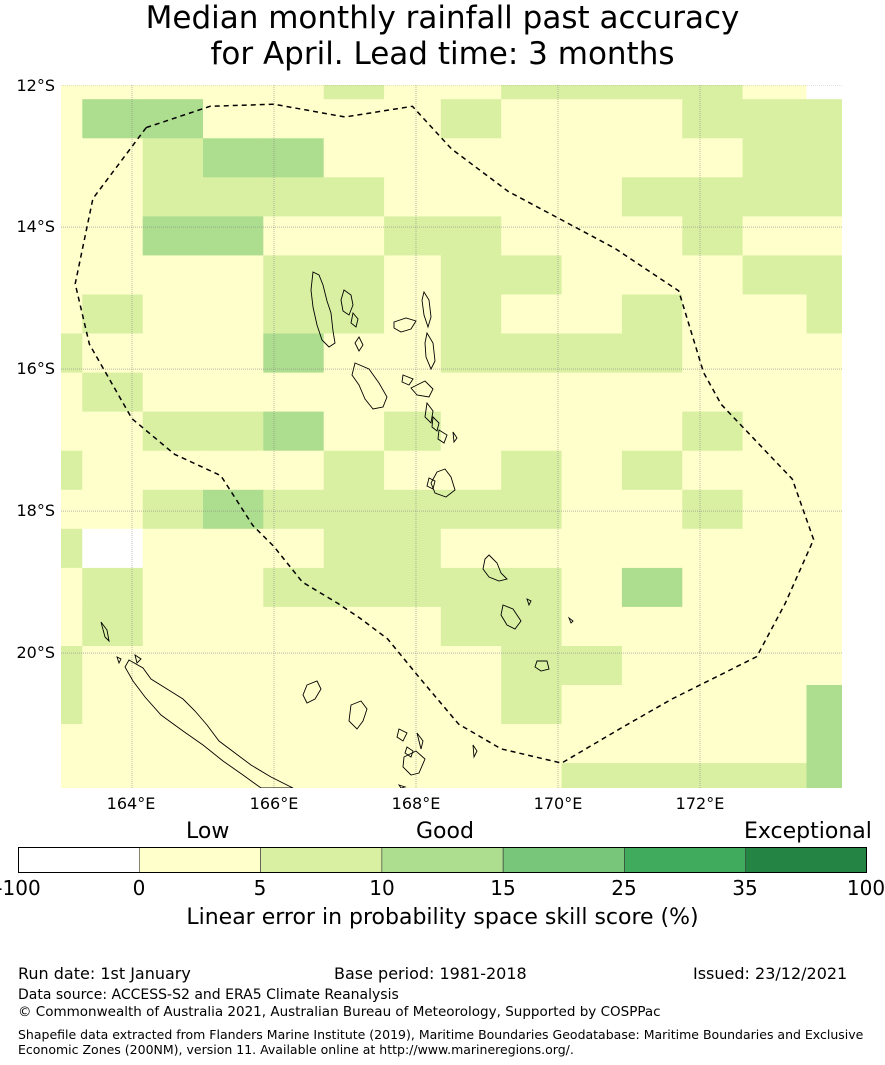 This screenshot has height=1065, width=885. I want to click on lon-label-164e: 164°E, so click(131, 803).